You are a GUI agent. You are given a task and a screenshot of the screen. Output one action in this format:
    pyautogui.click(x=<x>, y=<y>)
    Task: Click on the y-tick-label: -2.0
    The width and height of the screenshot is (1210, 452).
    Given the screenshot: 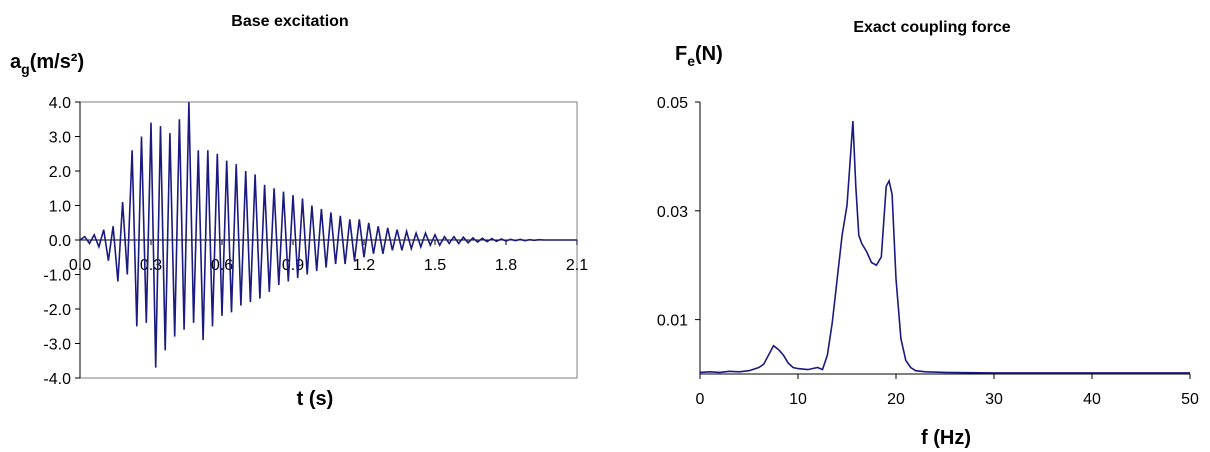 What is the action you would take?
    pyautogui.click(x=57, y=310)
    